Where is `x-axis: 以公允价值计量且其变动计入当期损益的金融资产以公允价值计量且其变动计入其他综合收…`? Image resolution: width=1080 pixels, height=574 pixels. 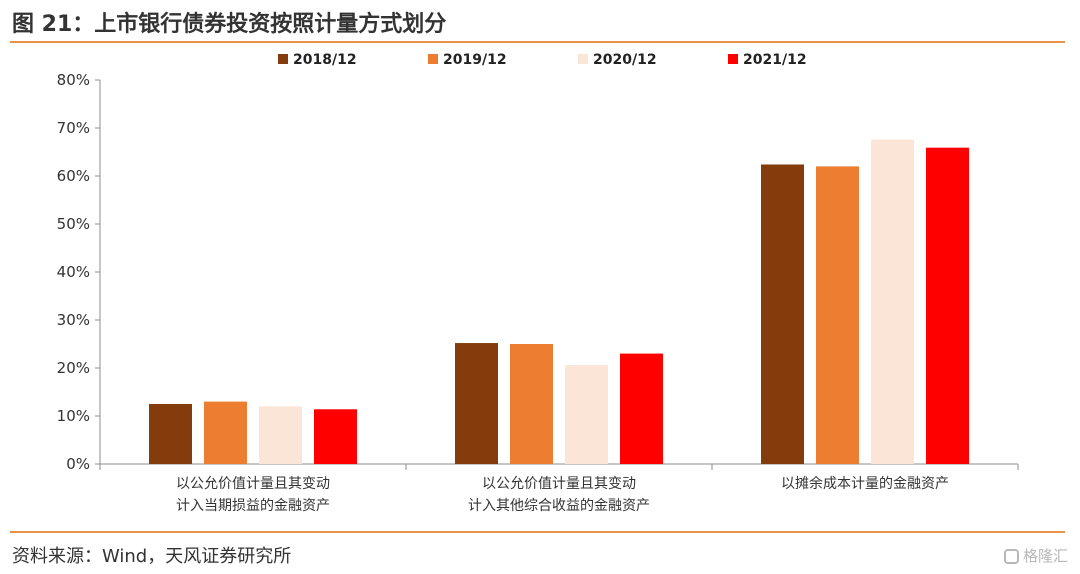
x-axis: 以公允价值计量且其变动计入当期损益的金融资产以公允价值计量且其变动计入其他综合收… is located at coordinates (559, 488).